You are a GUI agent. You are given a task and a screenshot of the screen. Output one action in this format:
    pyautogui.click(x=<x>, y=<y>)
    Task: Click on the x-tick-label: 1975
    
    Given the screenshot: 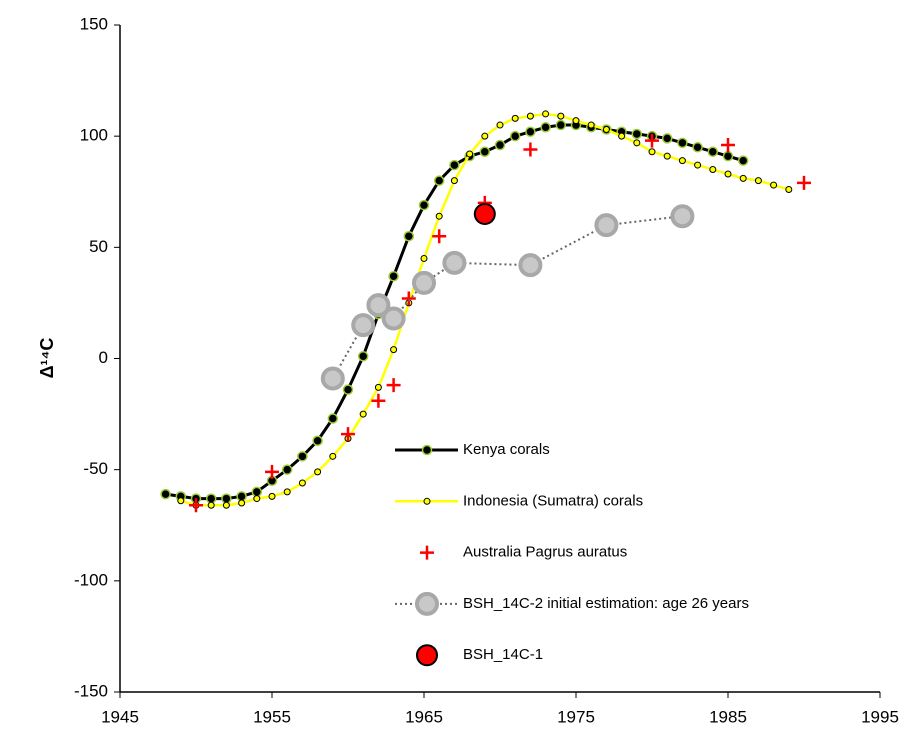 What is the action you would take?
    pyautogui.click(x=576, y=716)
    